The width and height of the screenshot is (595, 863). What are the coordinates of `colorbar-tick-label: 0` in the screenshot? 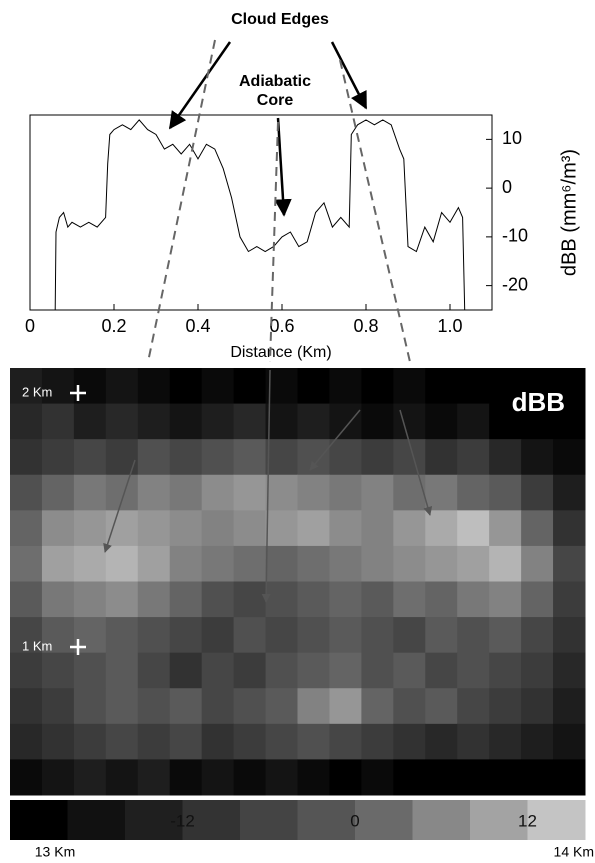 It's located at (354, 820).